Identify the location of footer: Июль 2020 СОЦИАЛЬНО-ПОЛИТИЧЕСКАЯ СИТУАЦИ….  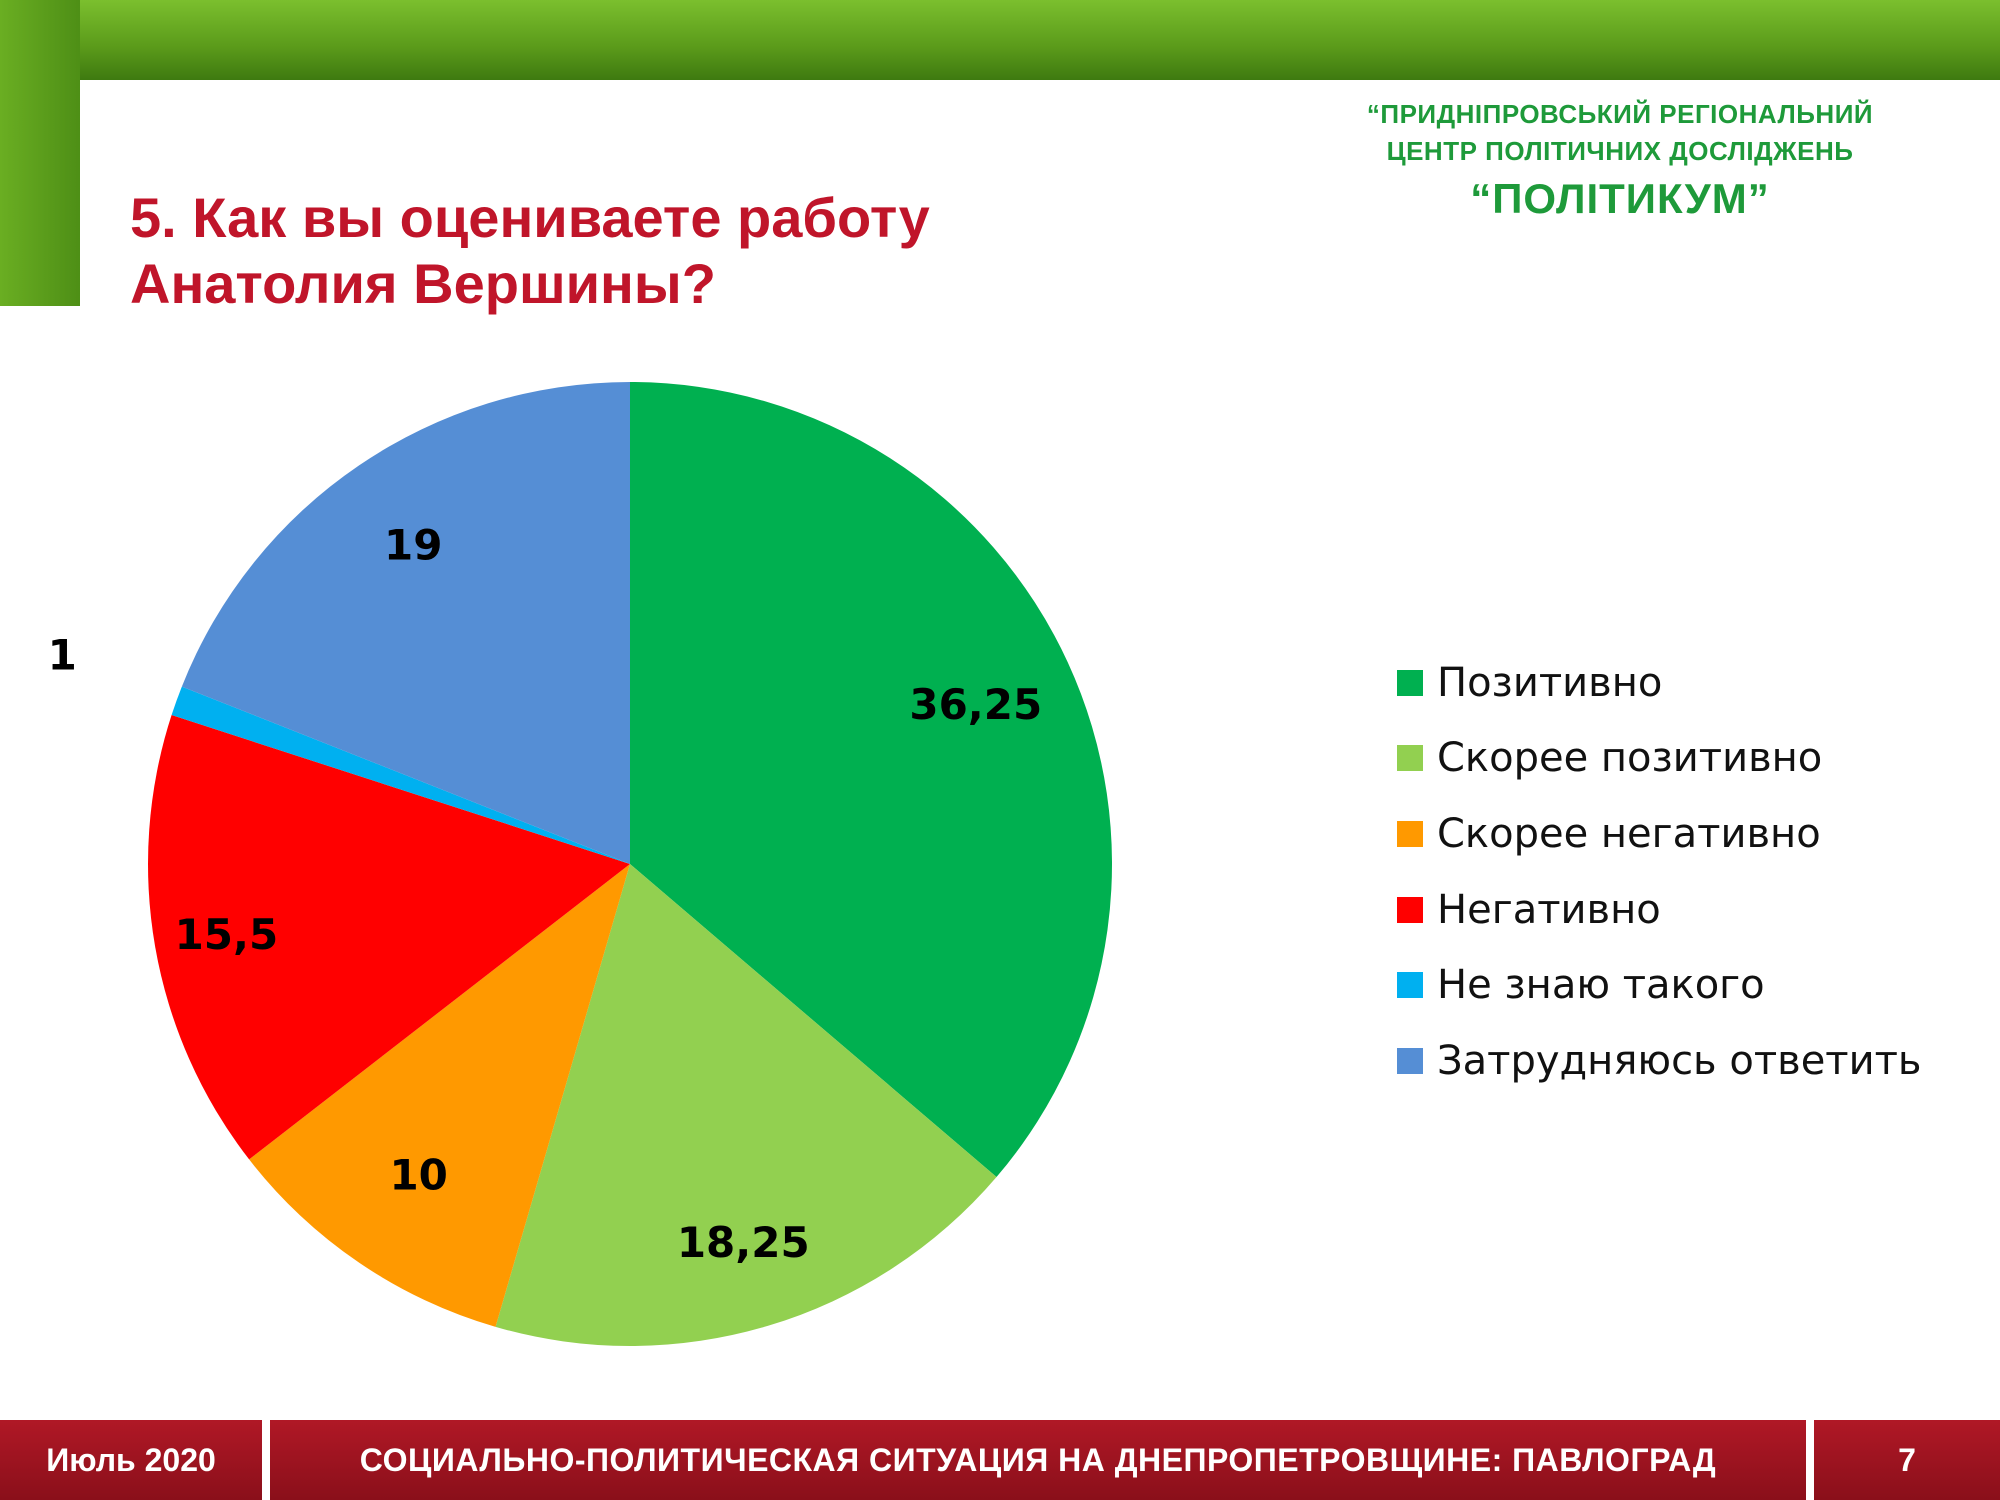
(1000, 1460).